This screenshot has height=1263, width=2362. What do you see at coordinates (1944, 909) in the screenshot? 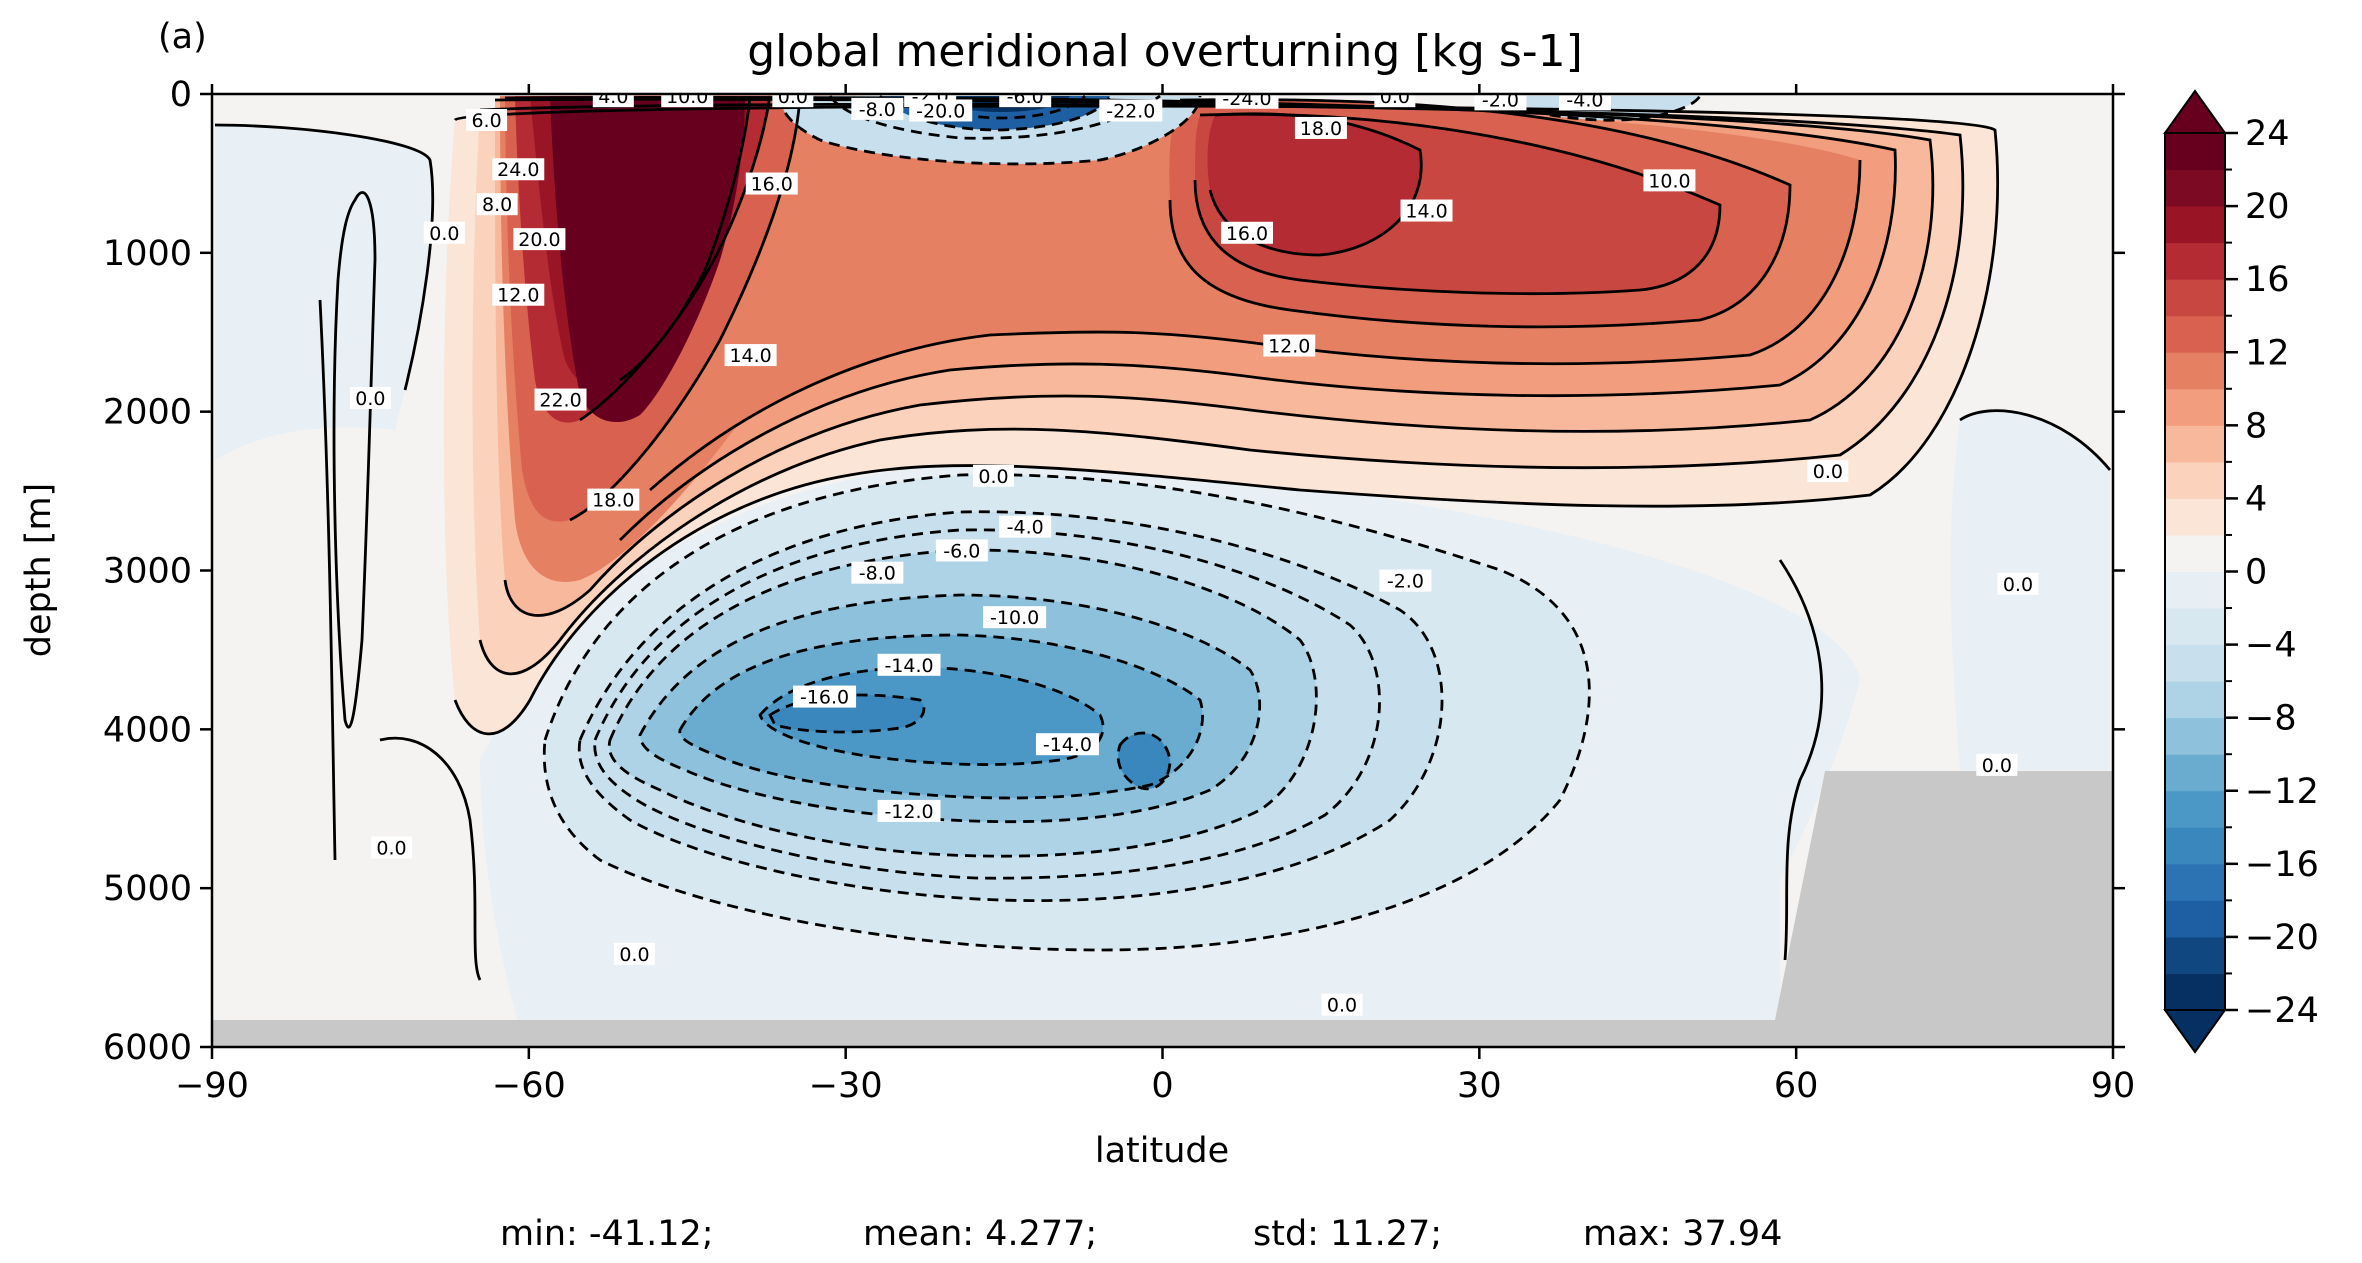
I see `land-mask-north` at bounding box center [1944, 909].